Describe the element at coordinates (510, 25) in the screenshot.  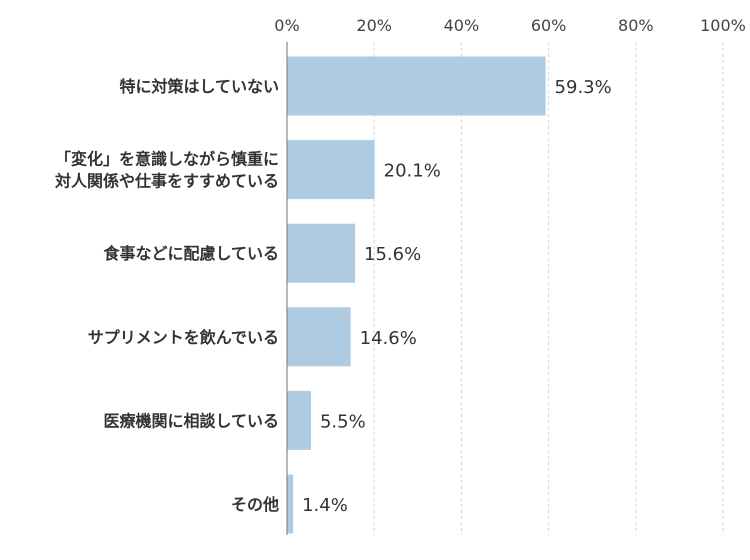
I see `x-axis-ticks: 0% 20% 40% 60% 80% 100%` at that location.